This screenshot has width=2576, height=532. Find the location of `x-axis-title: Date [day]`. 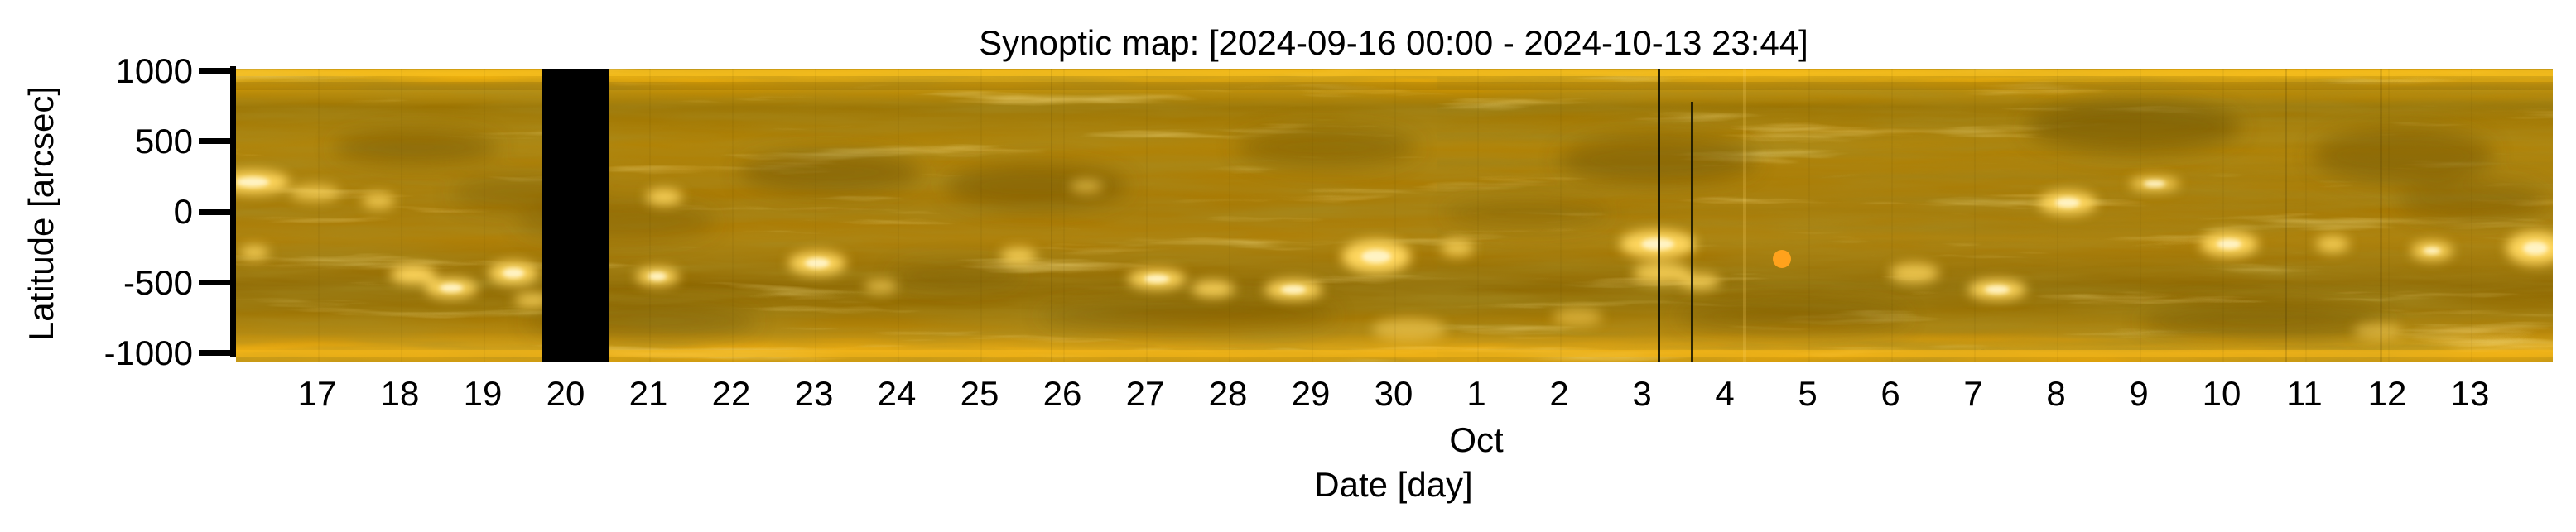

x-axis-title: Date [day] is located at coordinates (1393, 485).